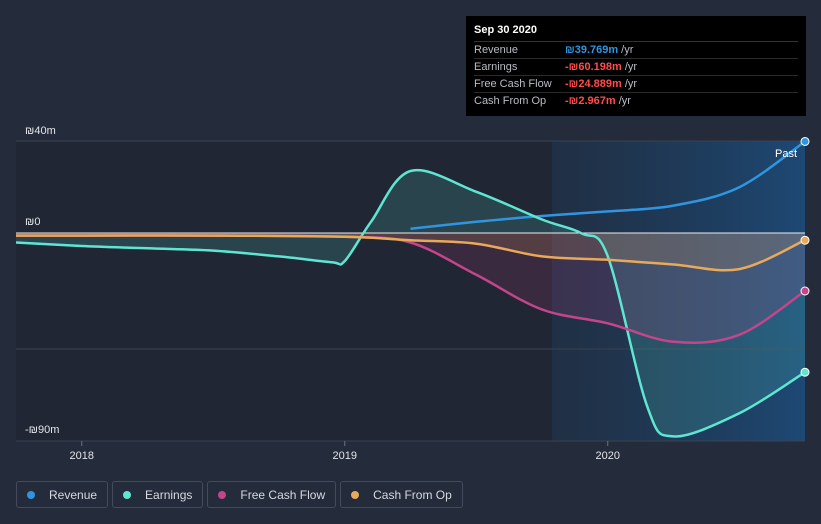 Image resolution: width=821 pixels, height=524 pixels. What do you see at coordinates (636, 50) in the screenshot?
I see `tooltip-row-revenue: Revenue ₪39.769m /yr` at bounding box center [636, 50].